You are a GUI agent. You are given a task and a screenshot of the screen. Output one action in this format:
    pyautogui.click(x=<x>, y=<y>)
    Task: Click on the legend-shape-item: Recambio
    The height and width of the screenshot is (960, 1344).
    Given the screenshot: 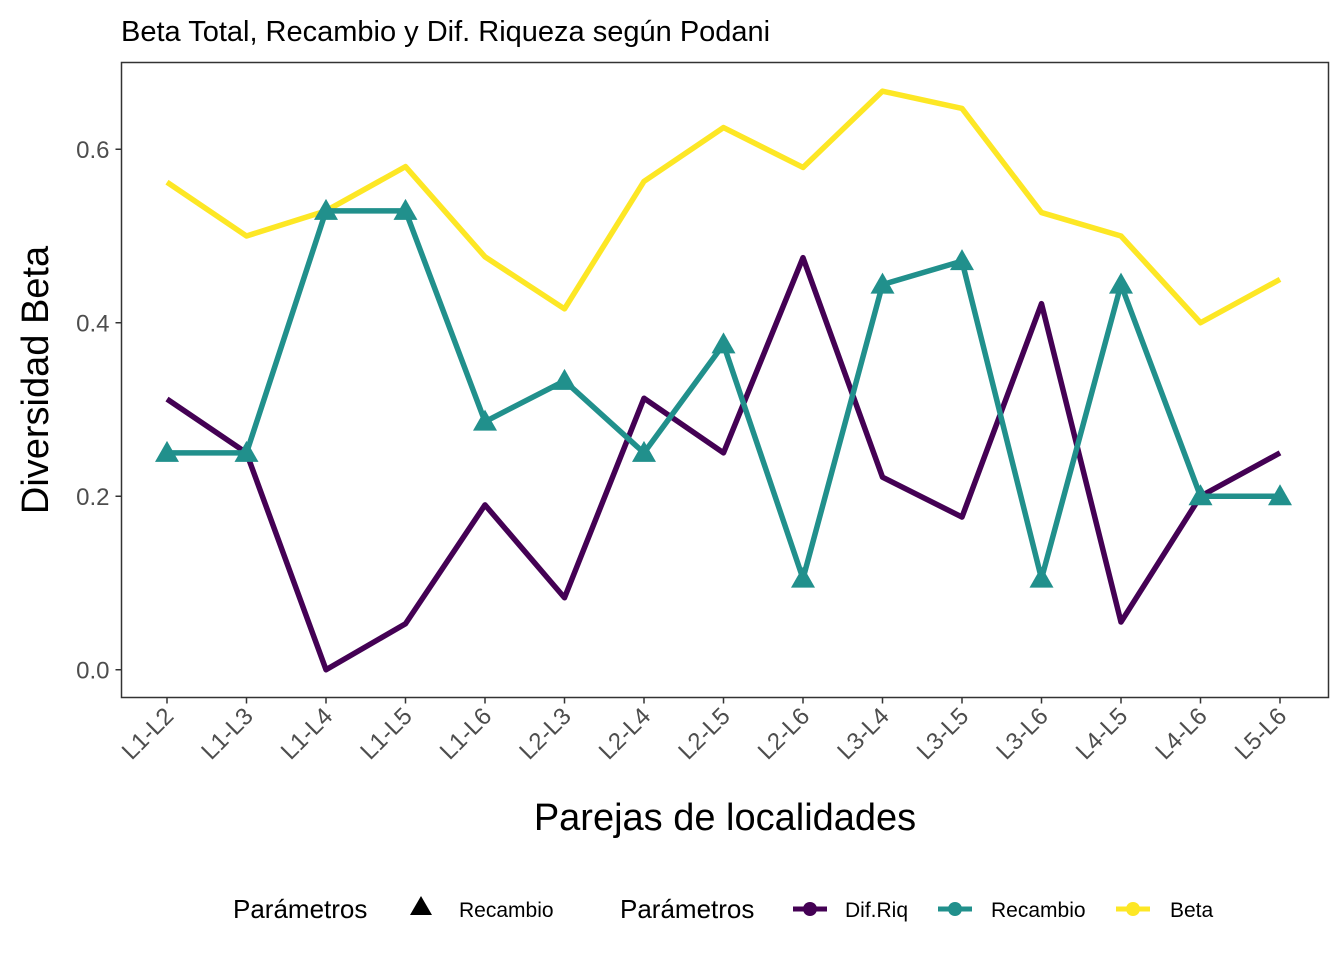 What is the action you would take?
    pyautogui.click(x=506, y=910)
    